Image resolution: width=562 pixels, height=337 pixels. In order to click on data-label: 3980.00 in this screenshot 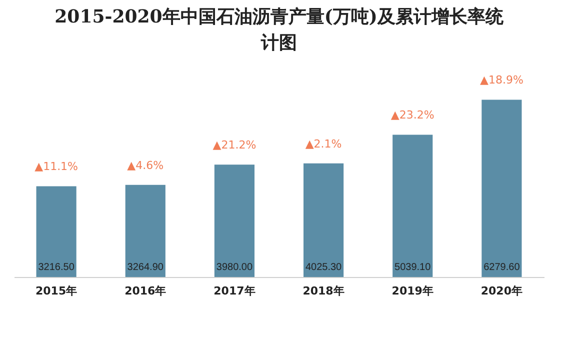, I will do `click(234, 267)`.